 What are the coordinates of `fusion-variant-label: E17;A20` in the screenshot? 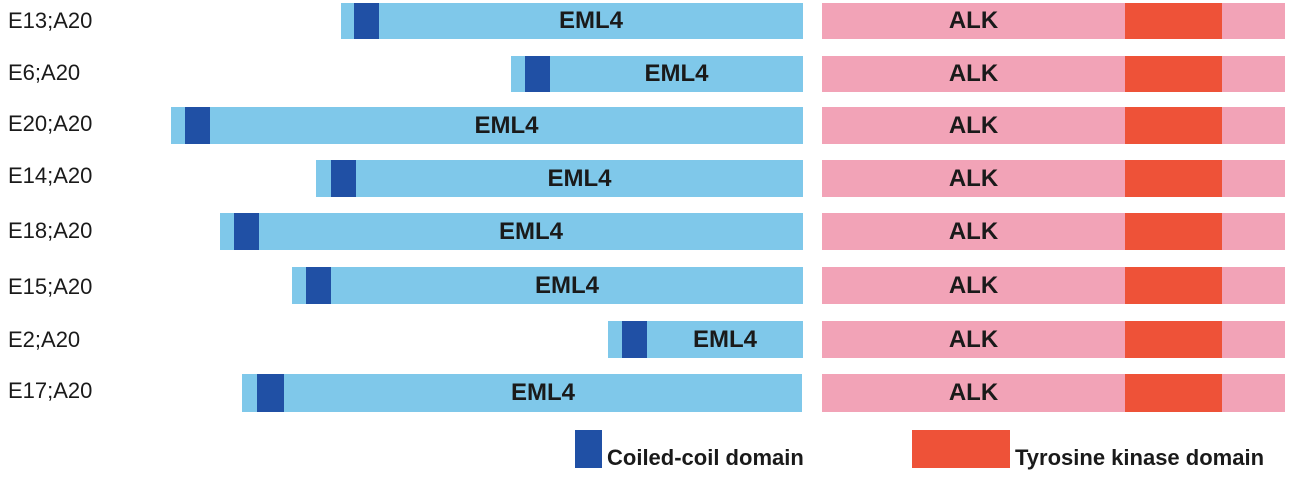 It's located at (50, 390).